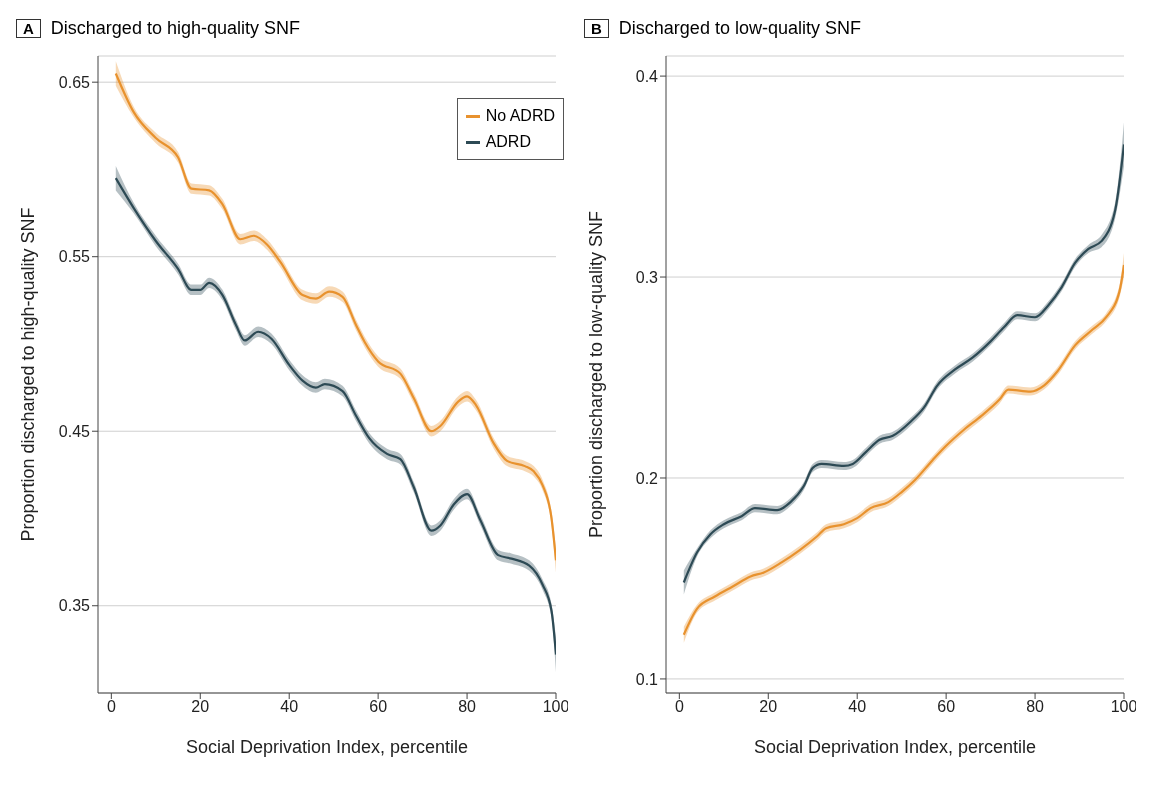 This screenshot has width=1151, height=798. What do you see at coordinates (508, 142) in the screenshot?
I see `legend-label: ADRD` at bounding box center [508, 142].